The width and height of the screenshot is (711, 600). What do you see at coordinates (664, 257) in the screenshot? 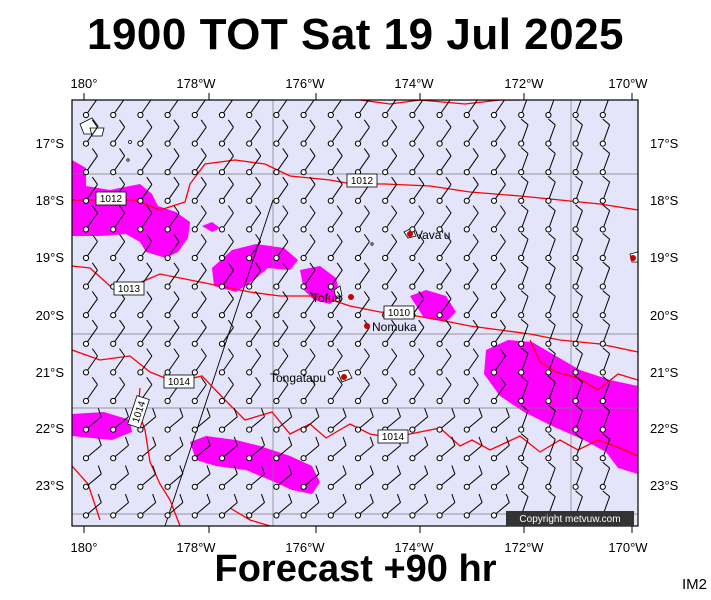
I see `lat-label: 19°S` at bounding box center [664, 257].